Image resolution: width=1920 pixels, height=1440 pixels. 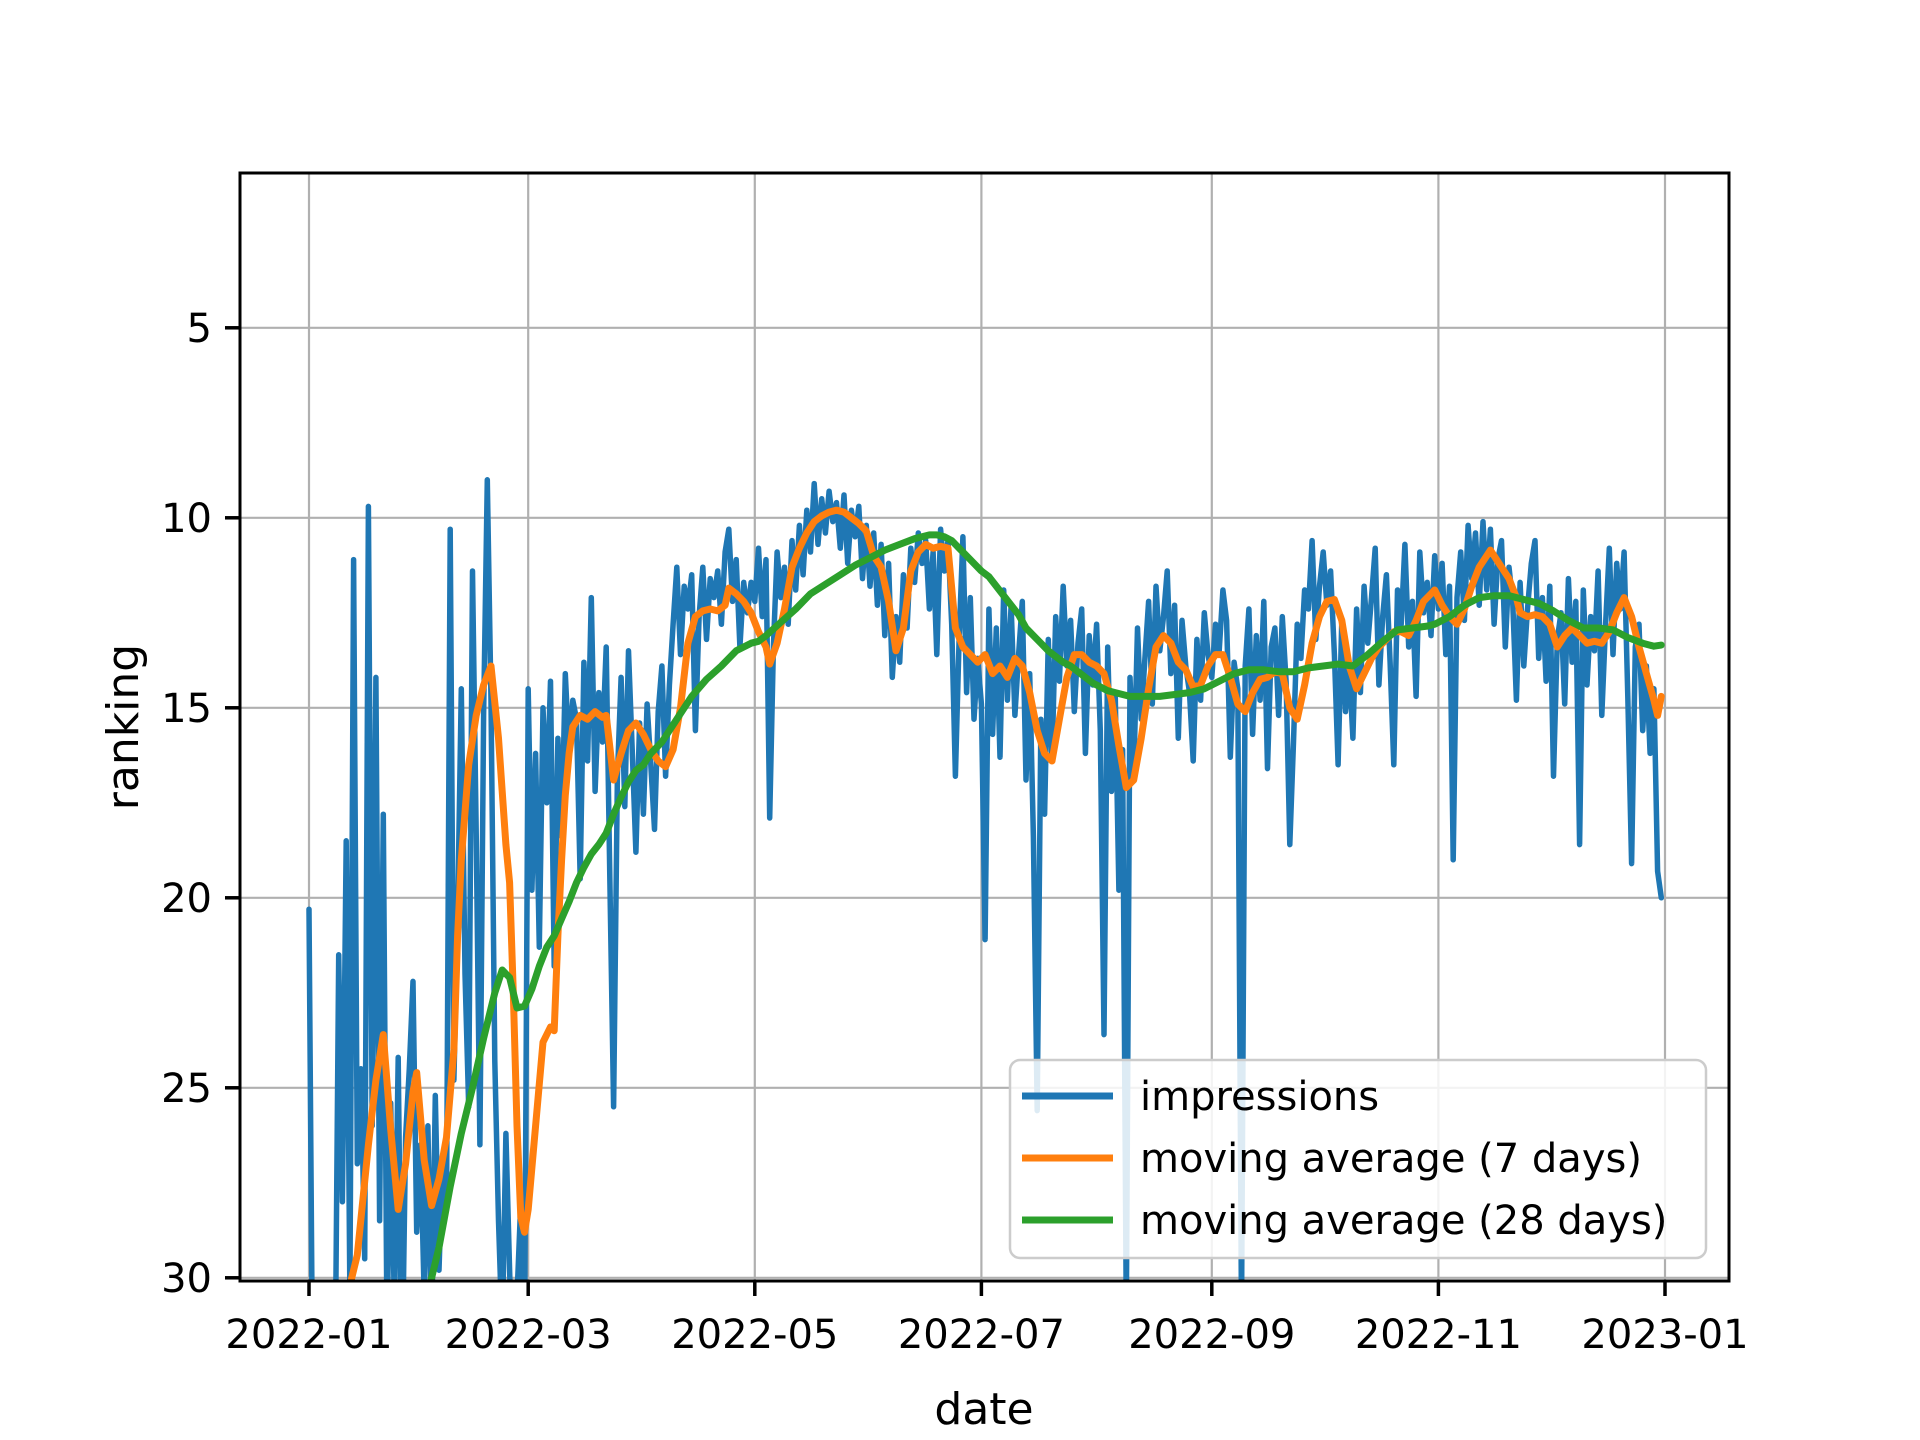 I want to click on y-tick-label: 15, so click(x=186, y=709).